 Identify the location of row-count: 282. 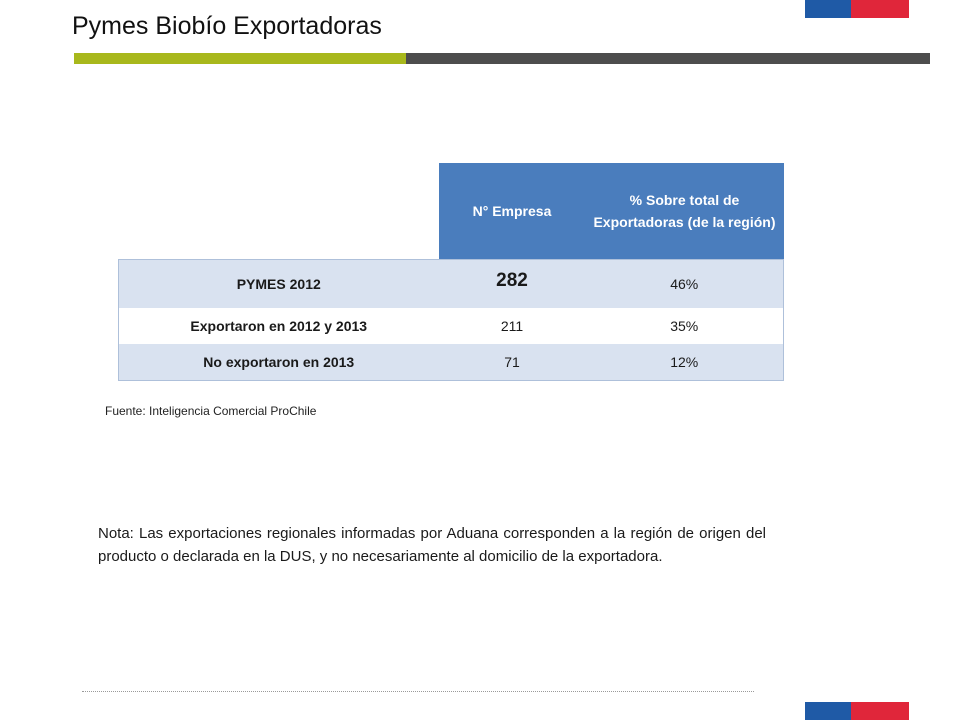
(512, 283).